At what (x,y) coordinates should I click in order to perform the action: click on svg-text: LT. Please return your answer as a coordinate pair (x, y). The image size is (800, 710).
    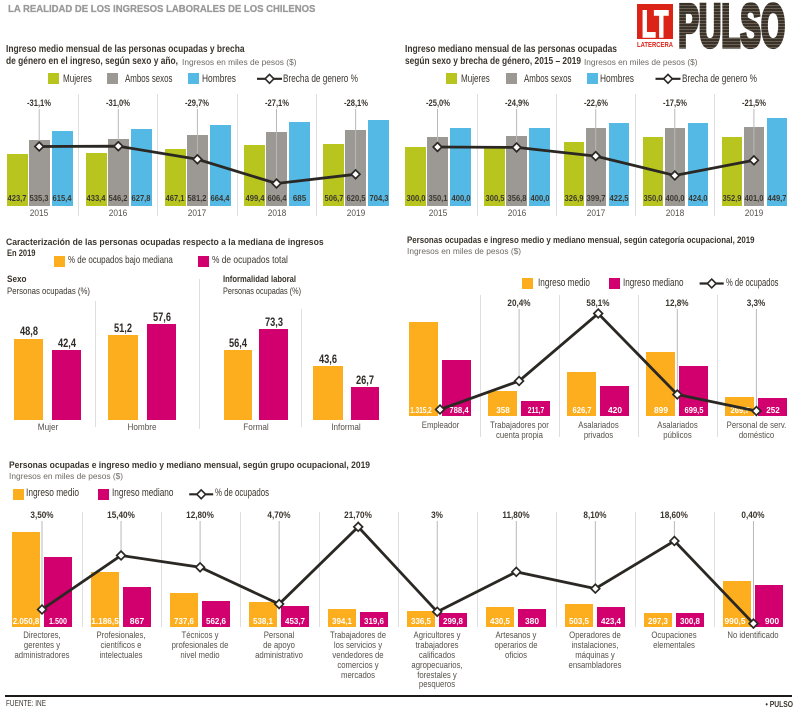
    Looking at the image, I should click on (655, 25).